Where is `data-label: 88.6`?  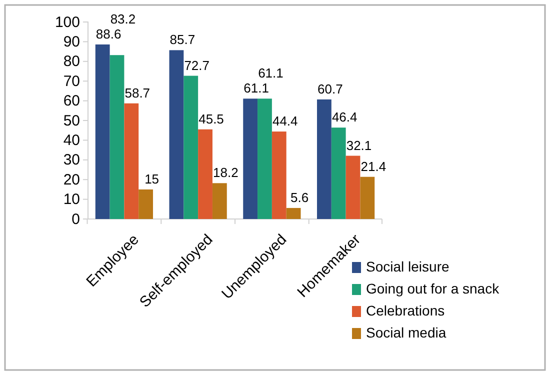
data-label: 88.6 is located at coordinates (109, 34).